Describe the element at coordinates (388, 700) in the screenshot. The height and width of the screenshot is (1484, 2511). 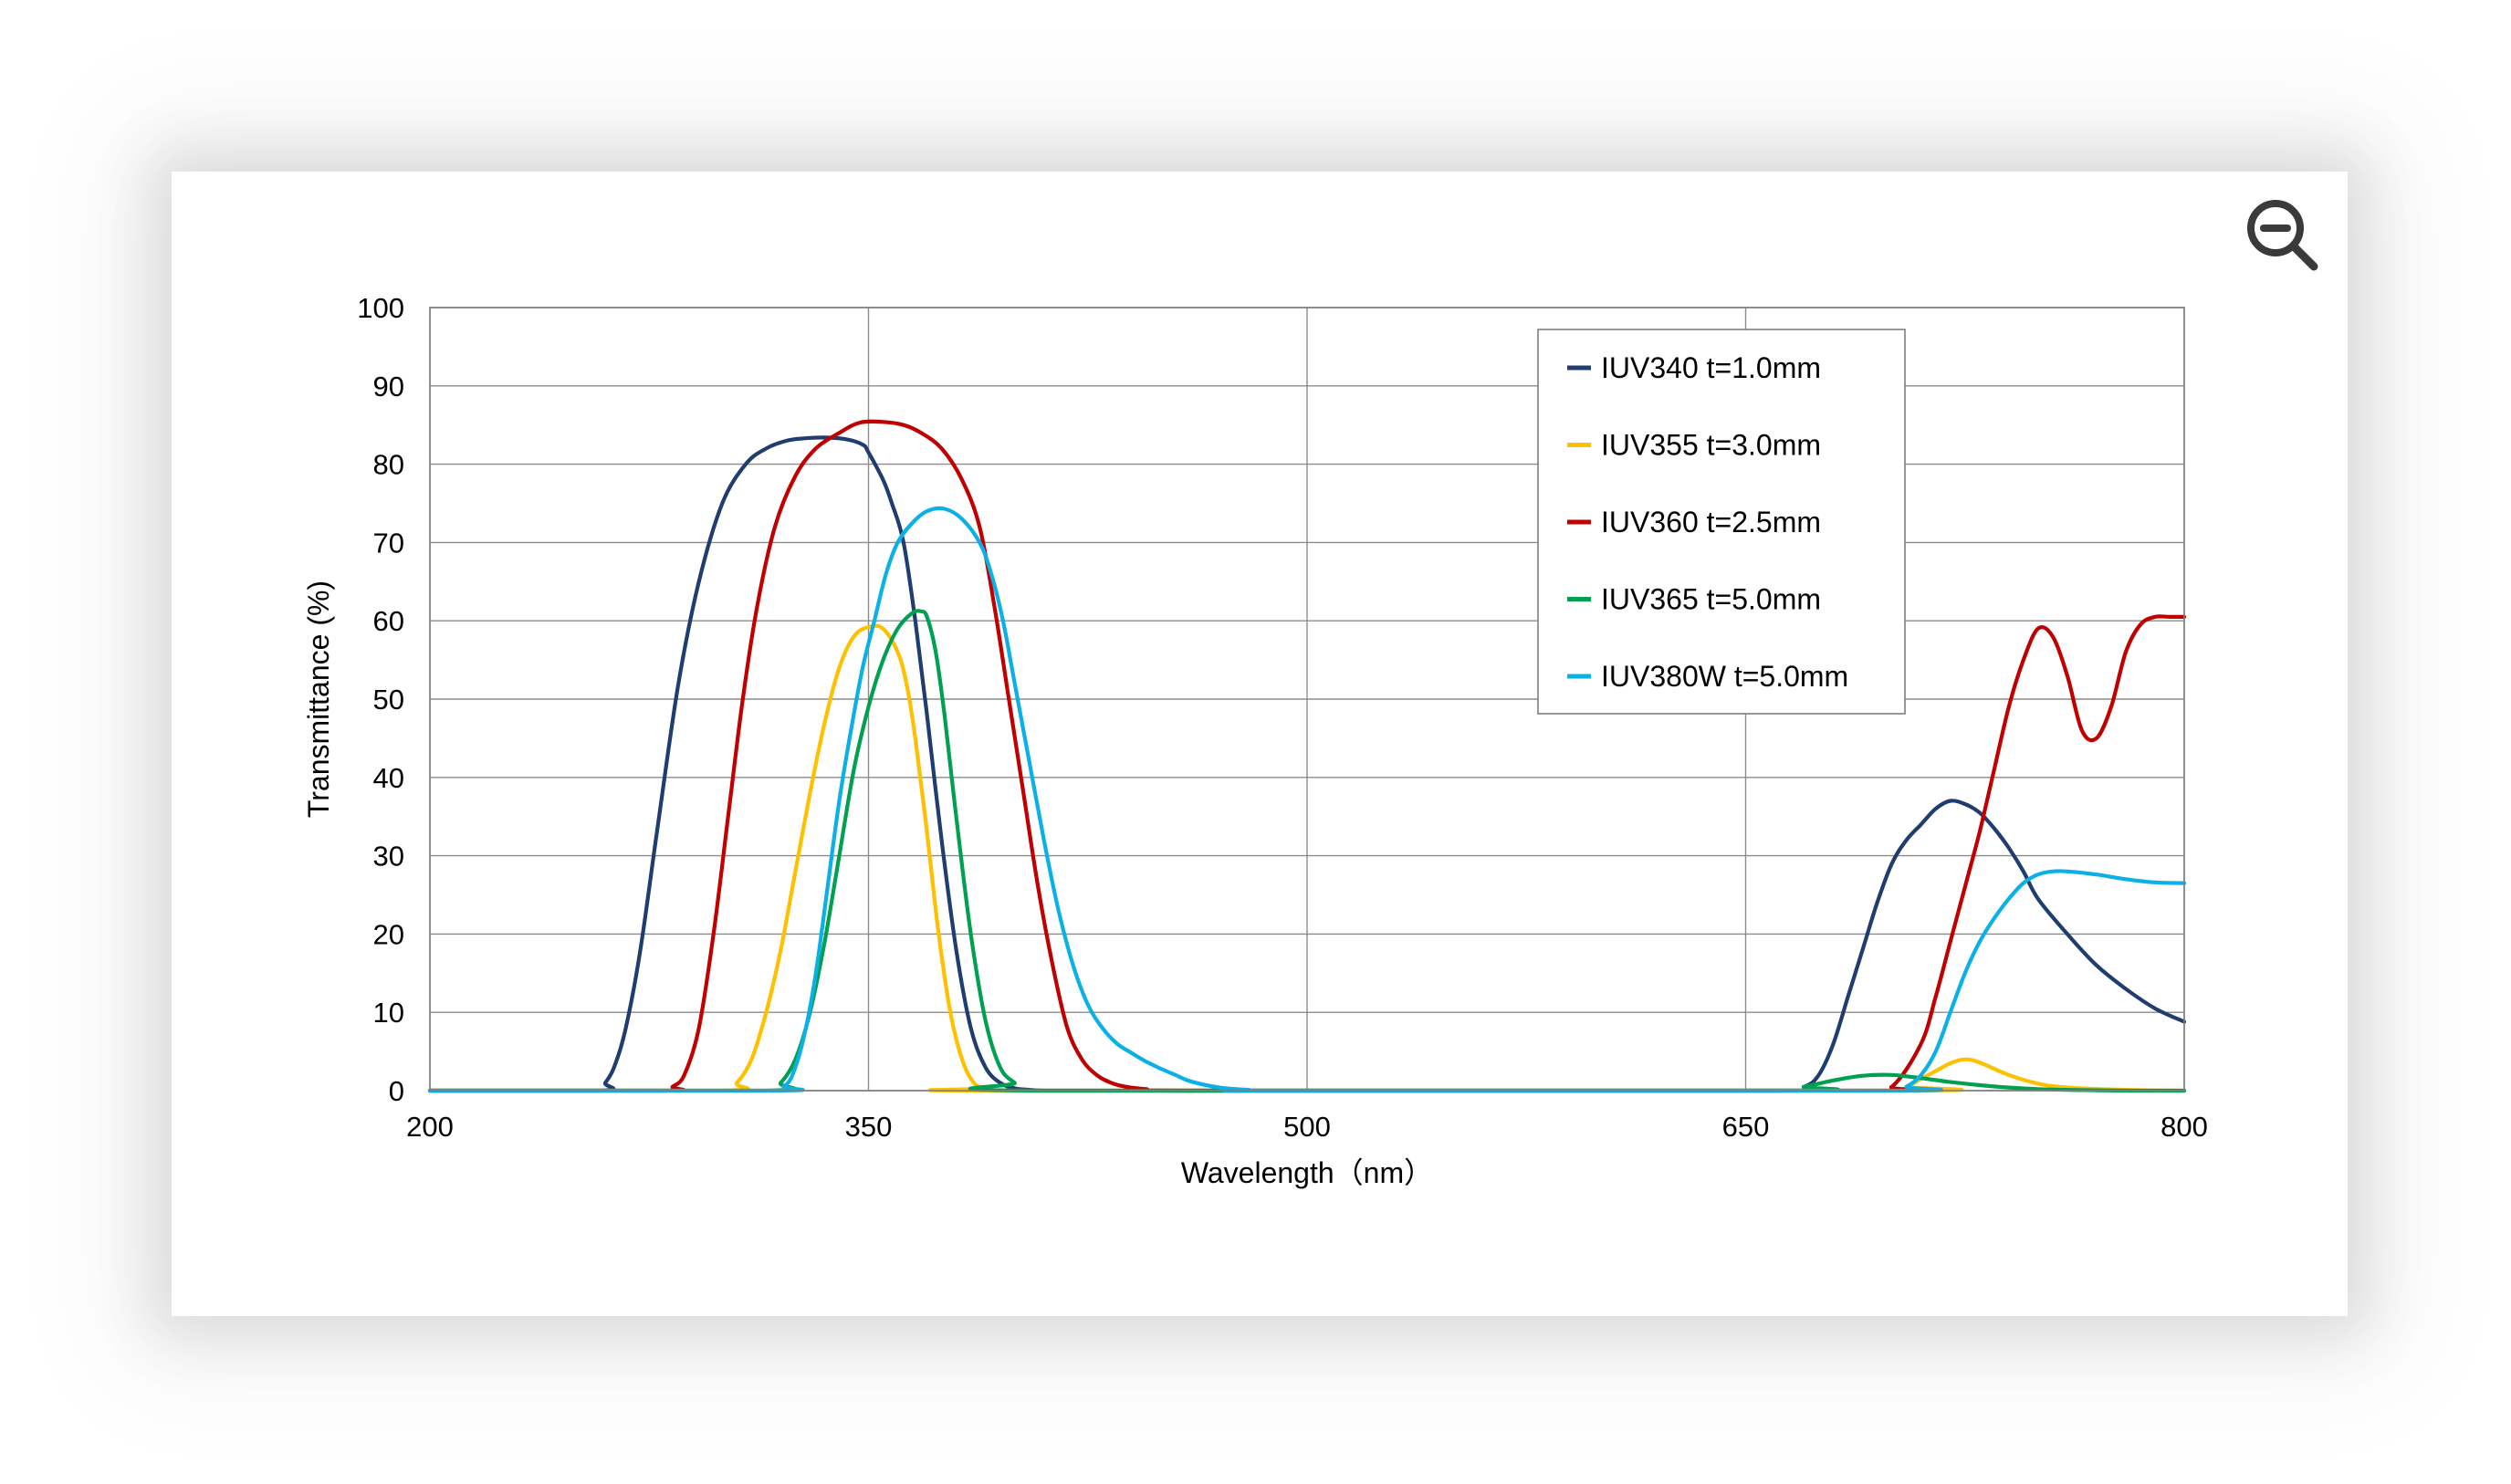
I see `y-tick-label: 50` at that location.